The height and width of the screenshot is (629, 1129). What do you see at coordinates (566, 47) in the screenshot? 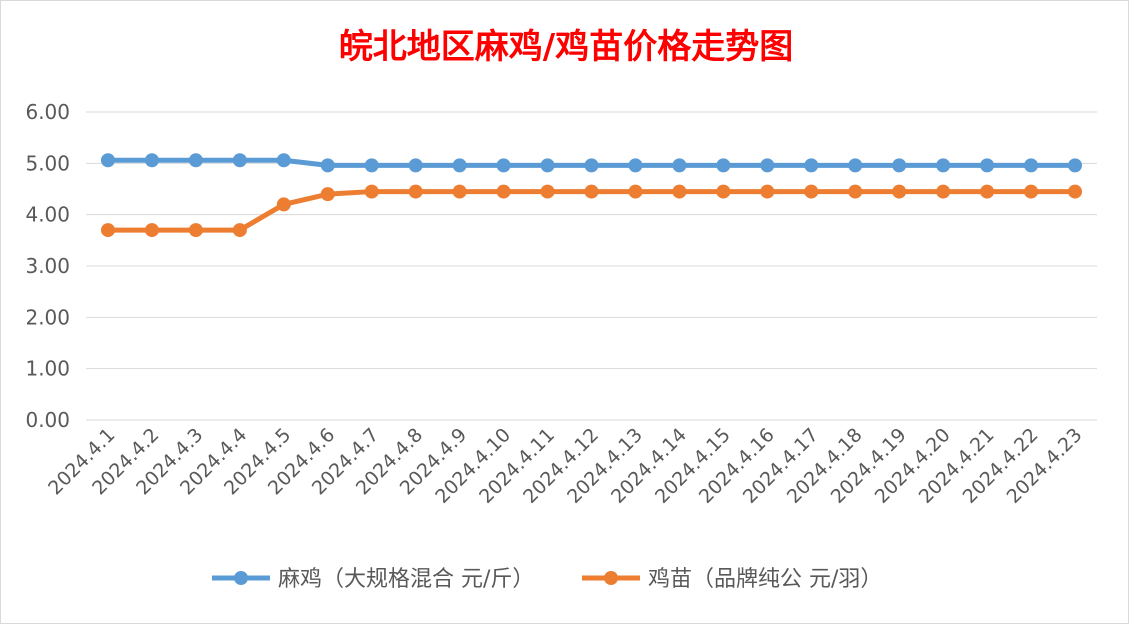
I see `chart-title: 皖北地区麻鸡/鸡苗价格走势图` at bounding box center [566, 47].